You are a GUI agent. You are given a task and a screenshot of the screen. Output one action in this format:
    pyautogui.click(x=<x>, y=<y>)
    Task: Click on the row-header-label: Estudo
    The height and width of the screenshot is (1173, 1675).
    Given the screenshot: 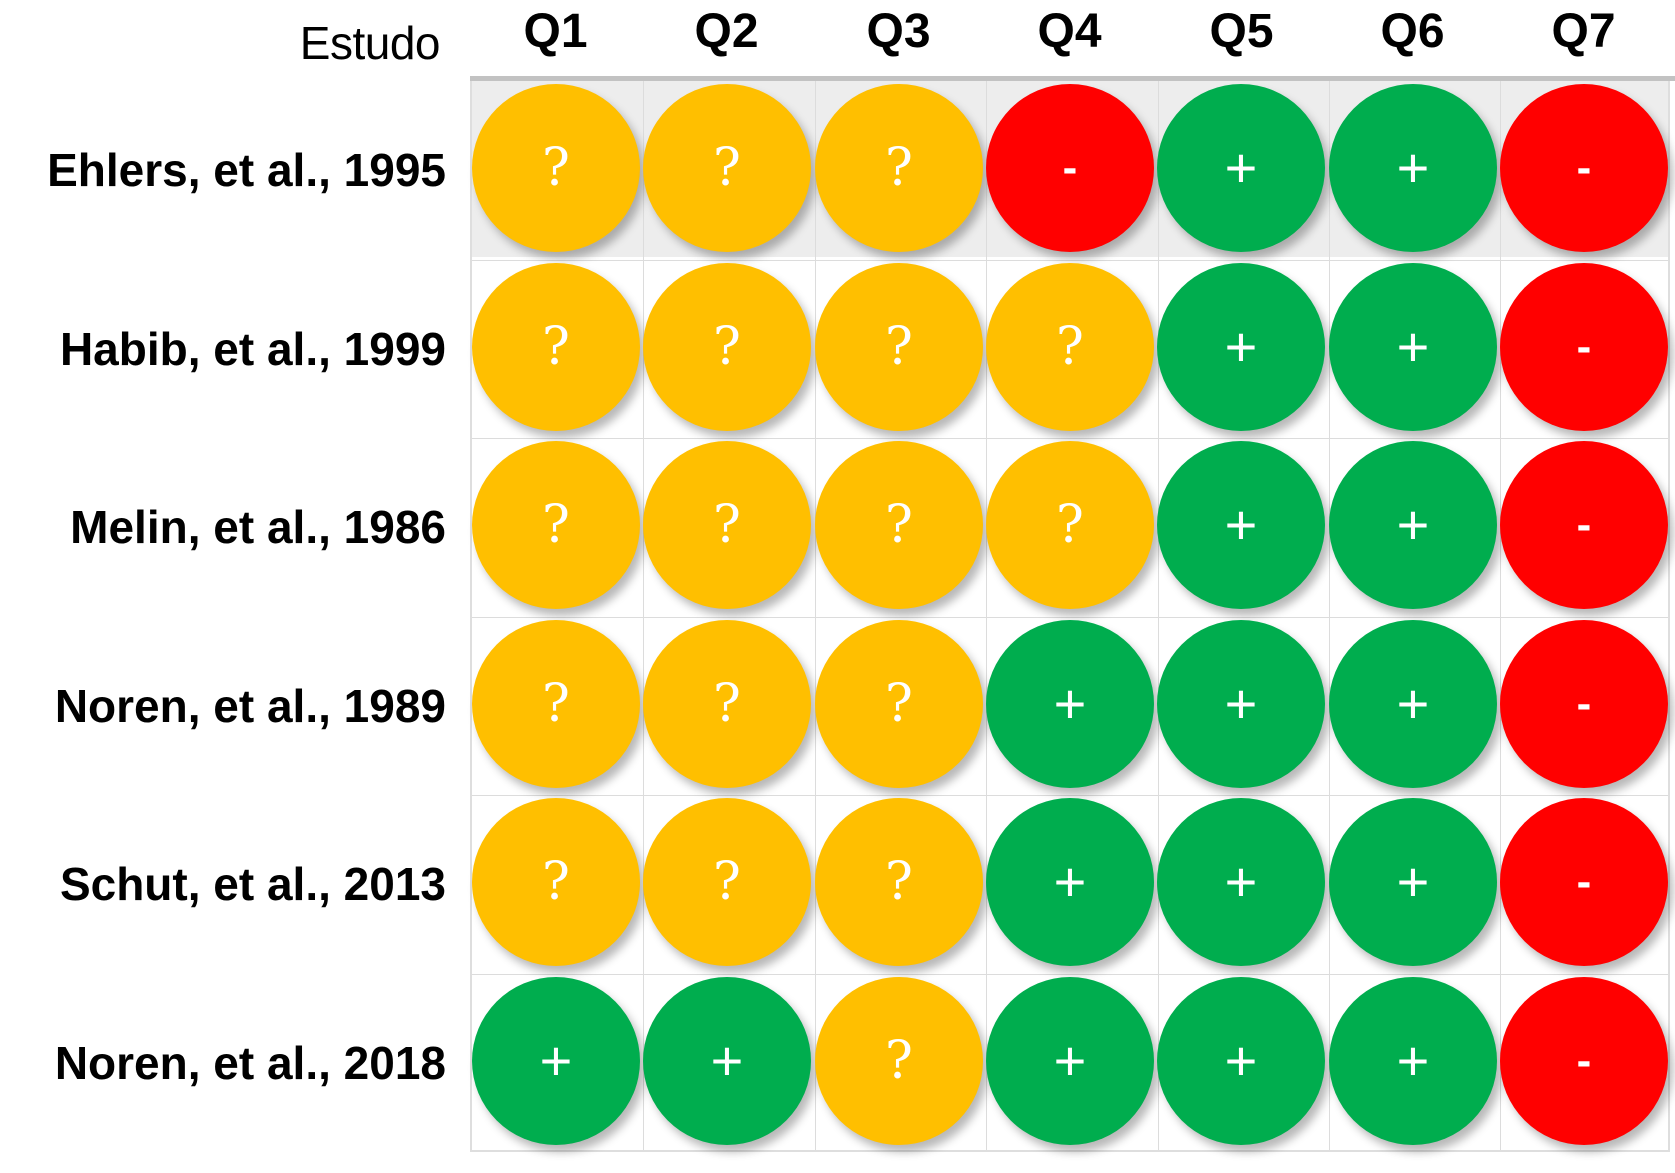 What is the action you would take?
    pyautogui.click(x=370, y=43)
    